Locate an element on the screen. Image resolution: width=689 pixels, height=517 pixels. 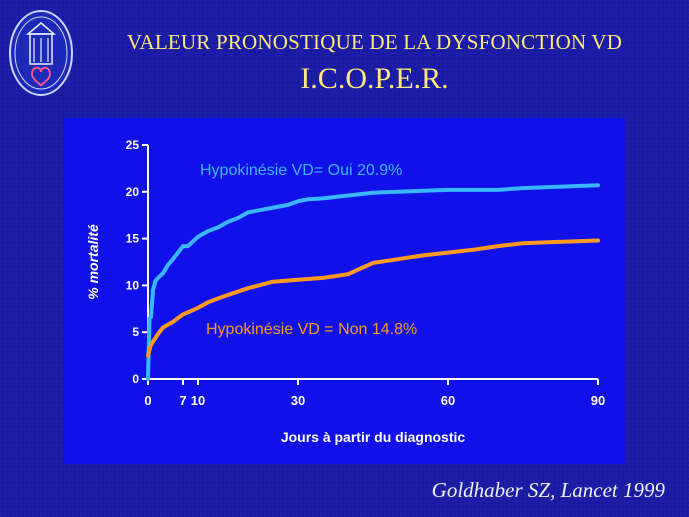
slide-subtitle: I.C.O.P.E.R. is located at coordinates (374, 78).